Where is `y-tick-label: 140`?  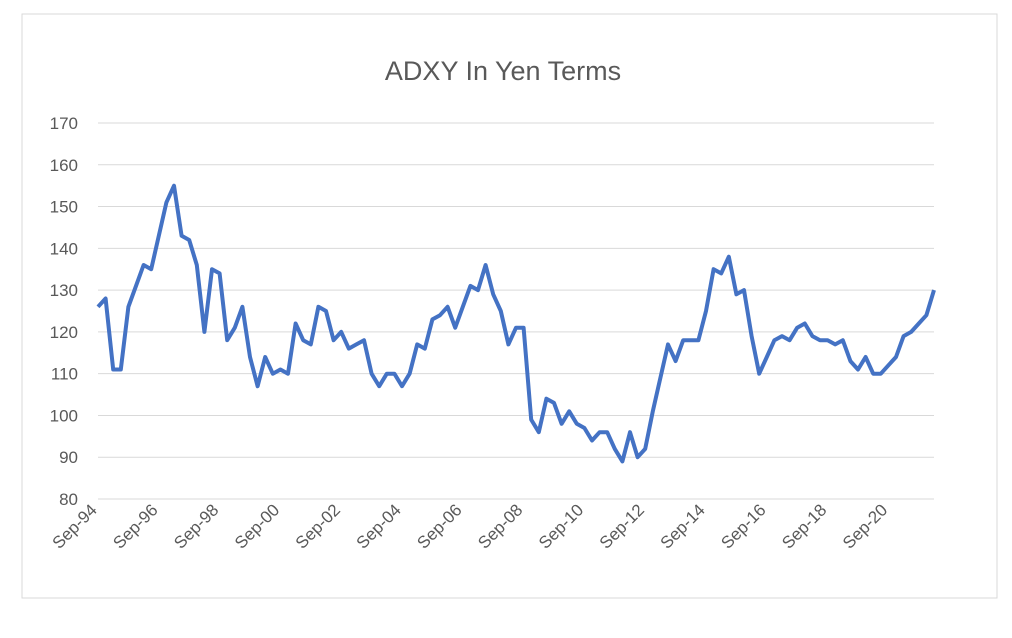
y-tick-label: 140 is located at coordinates (64, 248).